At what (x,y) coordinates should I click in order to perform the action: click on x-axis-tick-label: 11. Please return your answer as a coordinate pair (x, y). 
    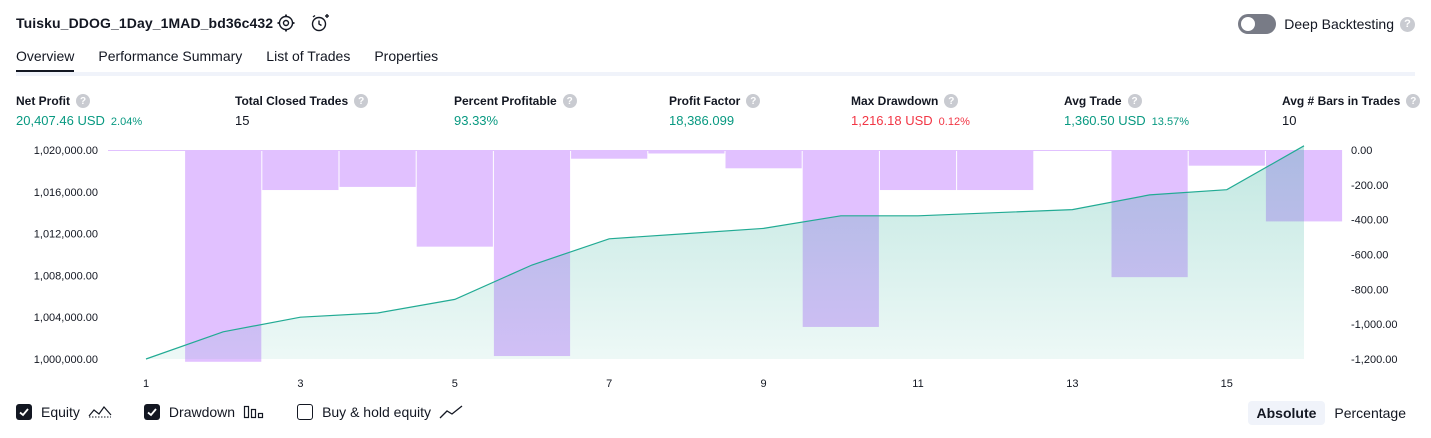
    Looking at the image, I should click on (917, 384).